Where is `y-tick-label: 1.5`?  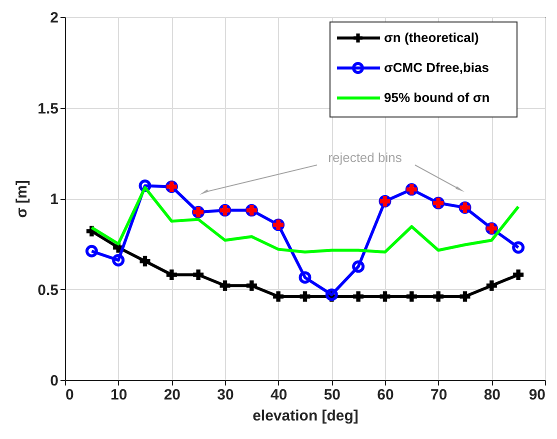
y-tick-label: 1.5 is located at coordinates (48, 109).